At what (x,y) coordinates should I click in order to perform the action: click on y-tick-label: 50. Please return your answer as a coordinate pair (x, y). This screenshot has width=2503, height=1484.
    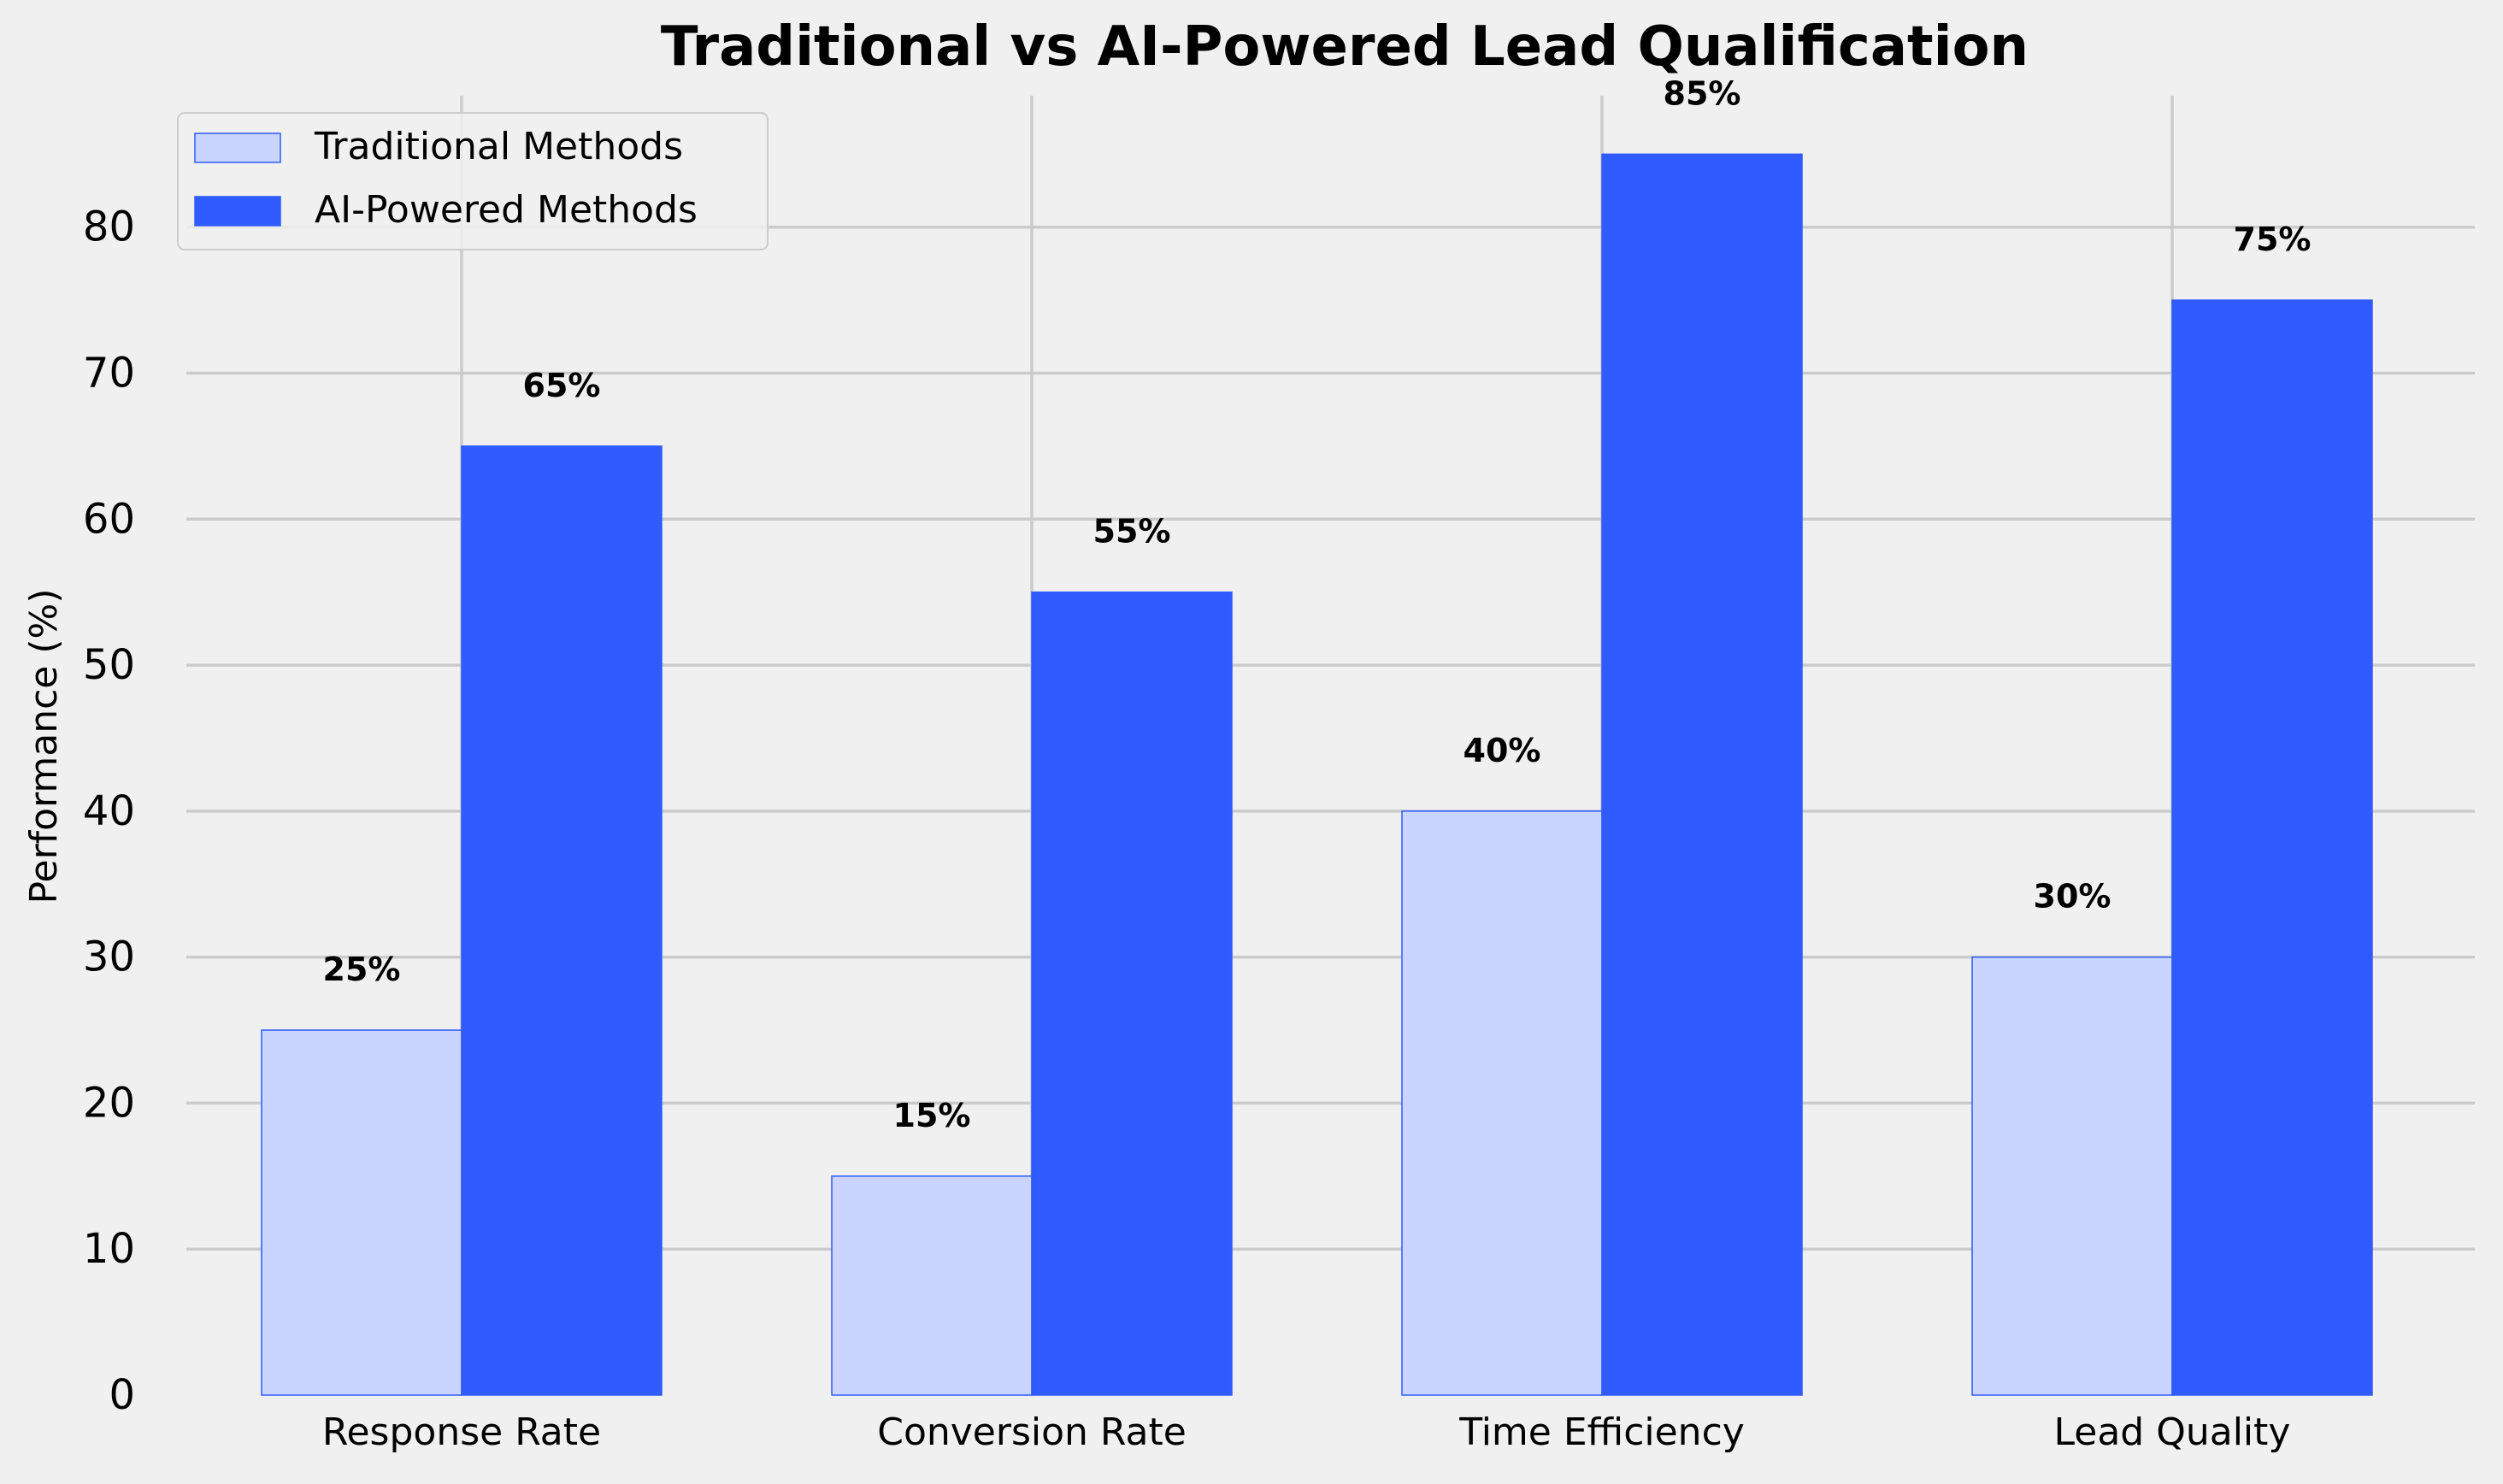
    Looking at the image, I should click on (109, 665).